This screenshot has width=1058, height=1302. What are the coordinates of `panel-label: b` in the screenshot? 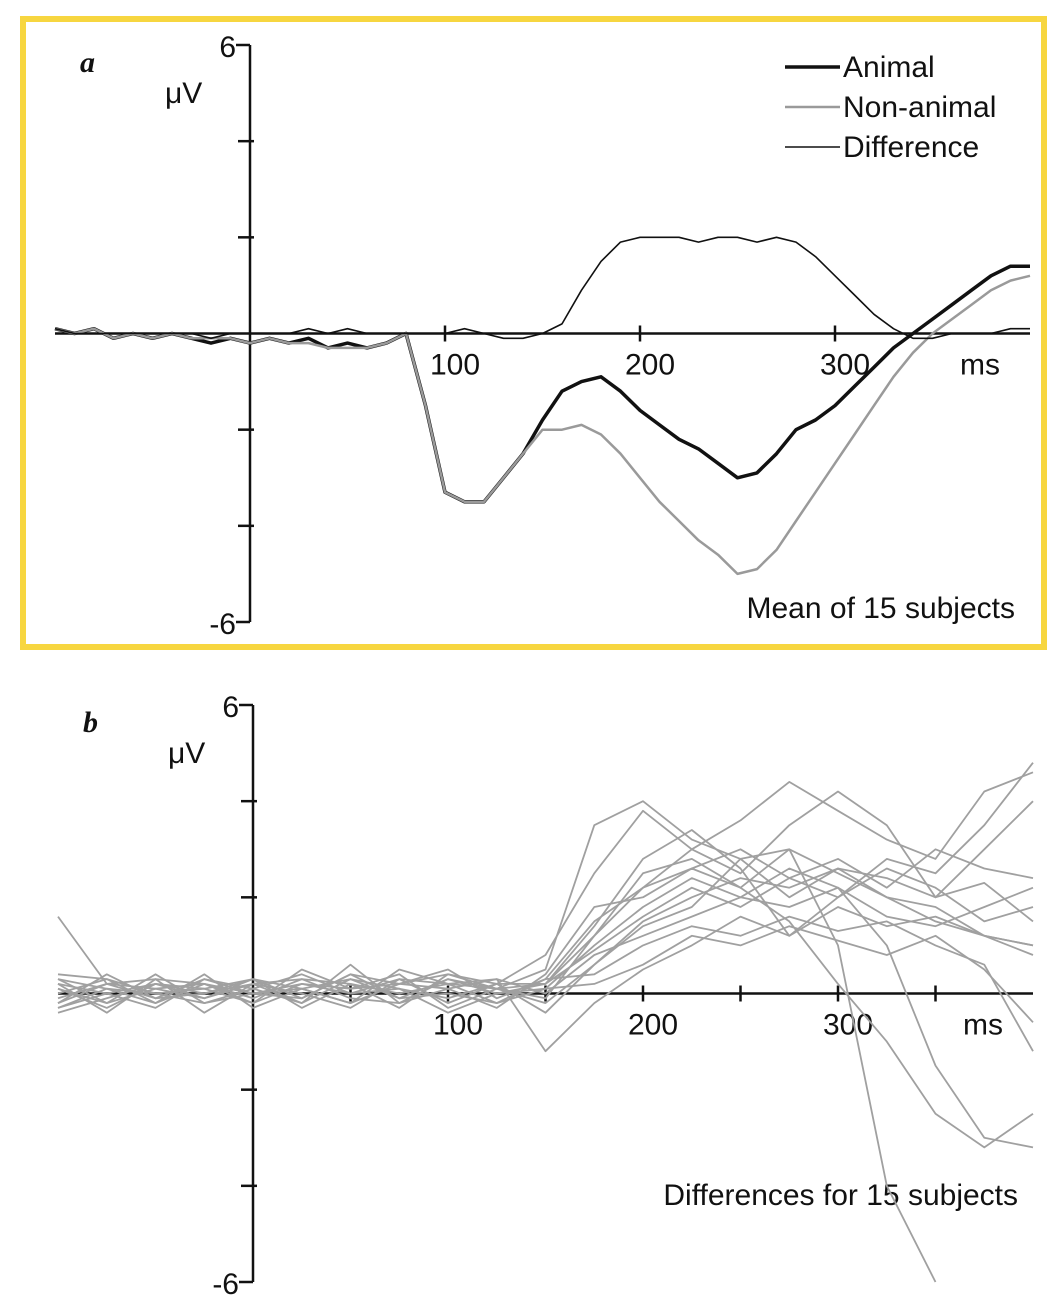 It's located at (90, 722).